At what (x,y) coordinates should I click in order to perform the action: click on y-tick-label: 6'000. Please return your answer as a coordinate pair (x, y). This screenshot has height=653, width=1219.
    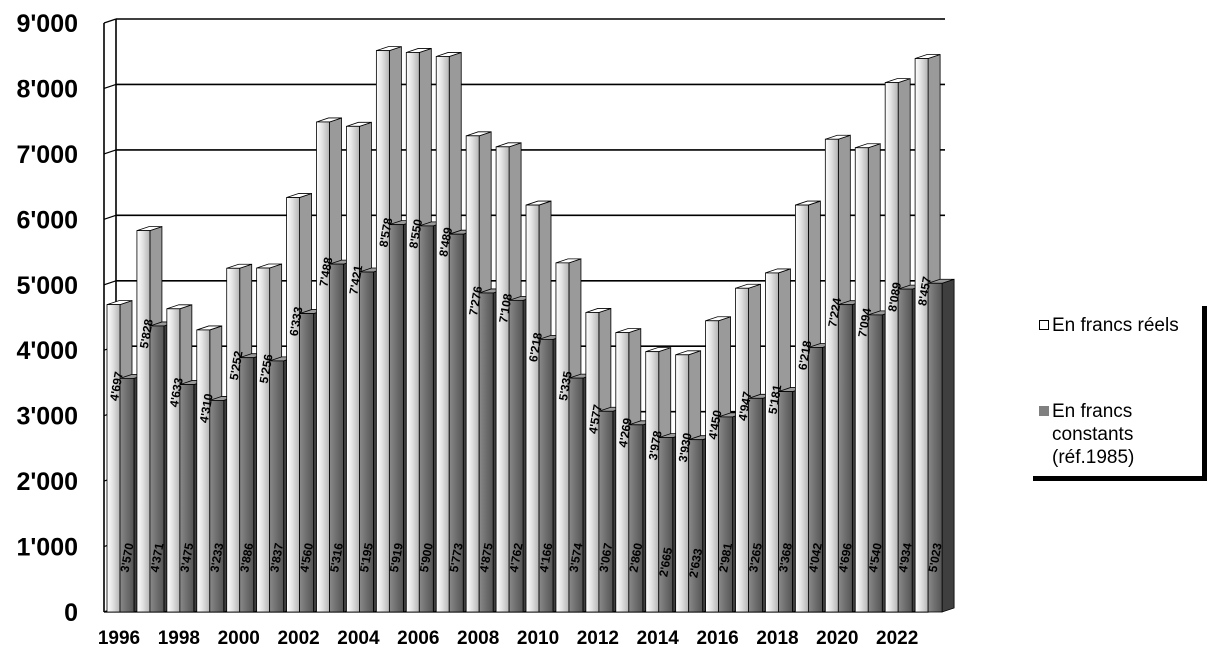
    Looking at the image, I should click on (47, 220).